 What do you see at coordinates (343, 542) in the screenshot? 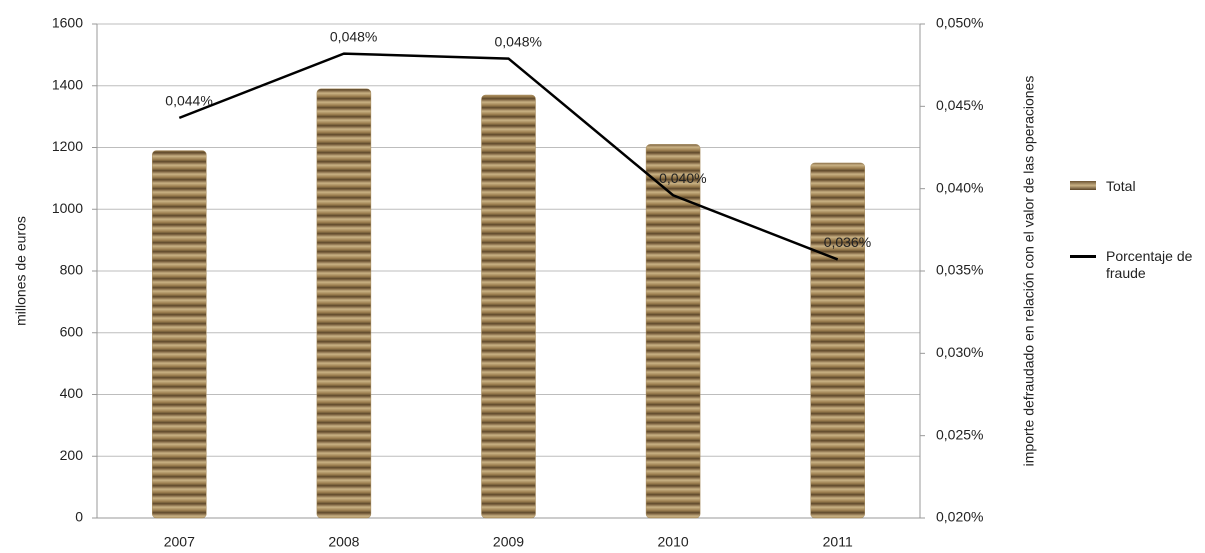
I see `x-tick-label: 2008` at bounding box center [343, 542].